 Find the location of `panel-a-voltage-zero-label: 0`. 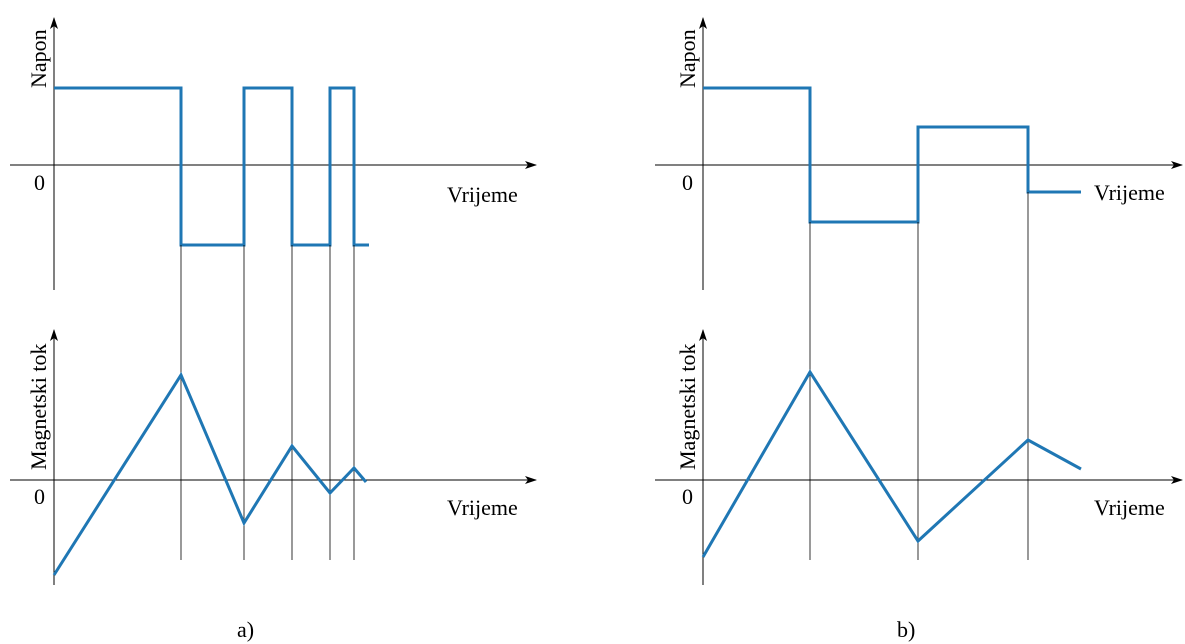

panel-a-voltage-zero-label: 0 is located at coordinates (39, 182).